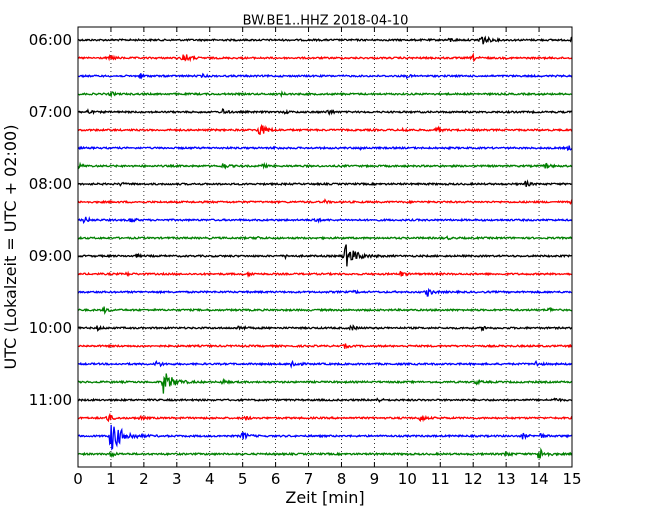 The height and width of the screenshot is (520, 650). What do you see at coordinates (50, 256) in the screenshot?
I see `y-tick-label: 09:00` at bounding box center [50, 256].